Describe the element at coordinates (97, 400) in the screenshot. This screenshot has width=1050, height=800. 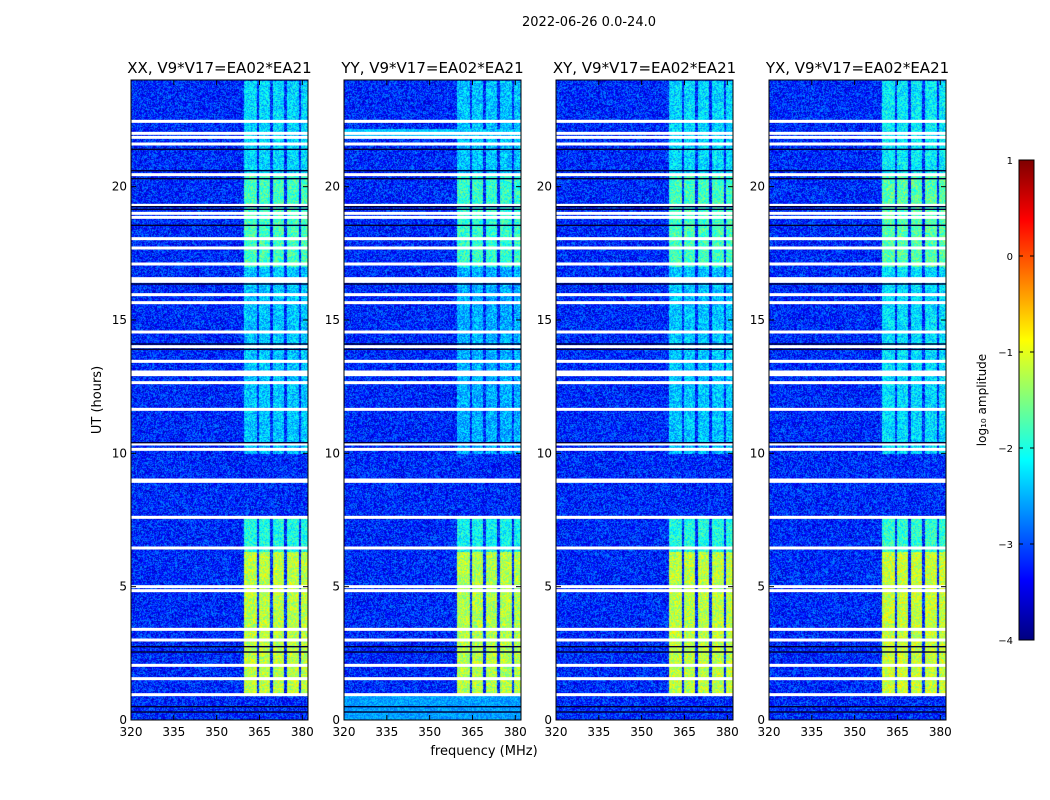
I see `y-axis-label: UT (hours)` at that location.